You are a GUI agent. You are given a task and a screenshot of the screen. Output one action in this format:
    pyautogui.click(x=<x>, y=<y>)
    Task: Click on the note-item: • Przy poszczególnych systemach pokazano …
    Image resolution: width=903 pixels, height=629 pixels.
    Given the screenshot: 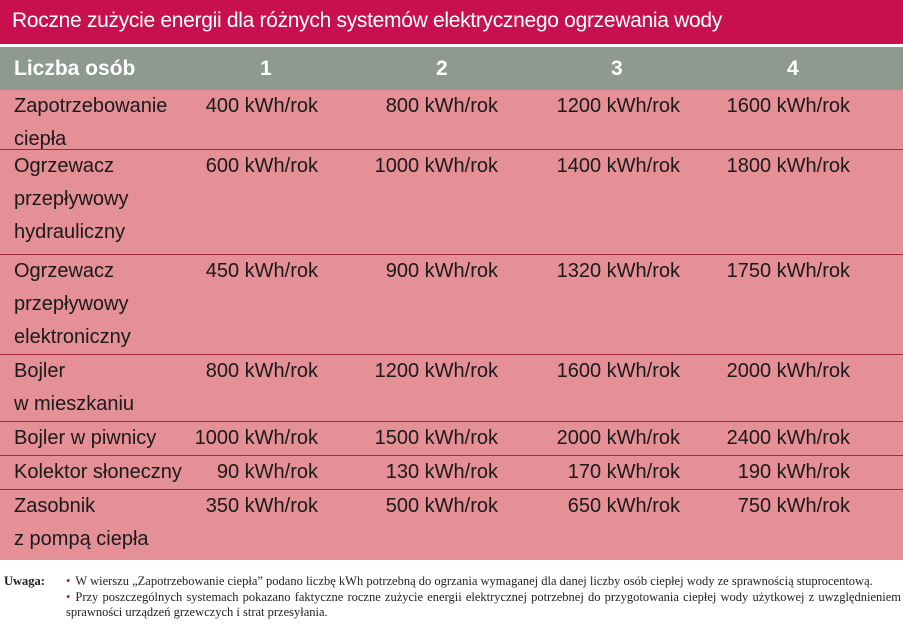 What is the action you would take?
    pyautogui.click(x=483, y=604)
    